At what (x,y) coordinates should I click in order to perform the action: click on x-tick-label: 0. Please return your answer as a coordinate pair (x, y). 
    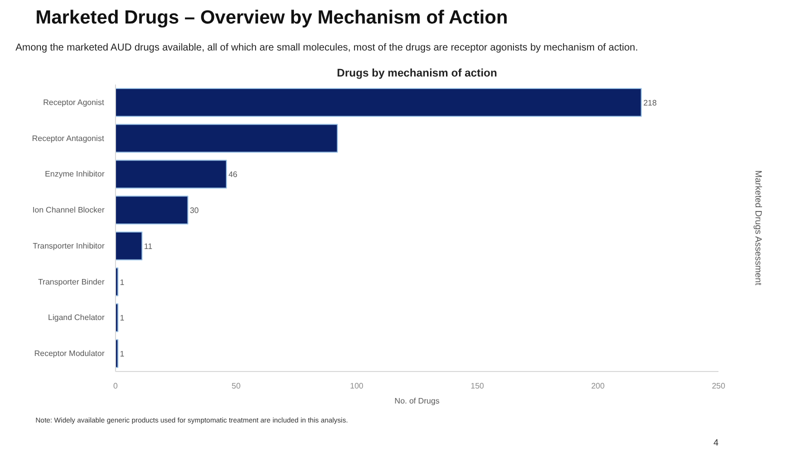
    Looking at the image, I should click on (115, 386).